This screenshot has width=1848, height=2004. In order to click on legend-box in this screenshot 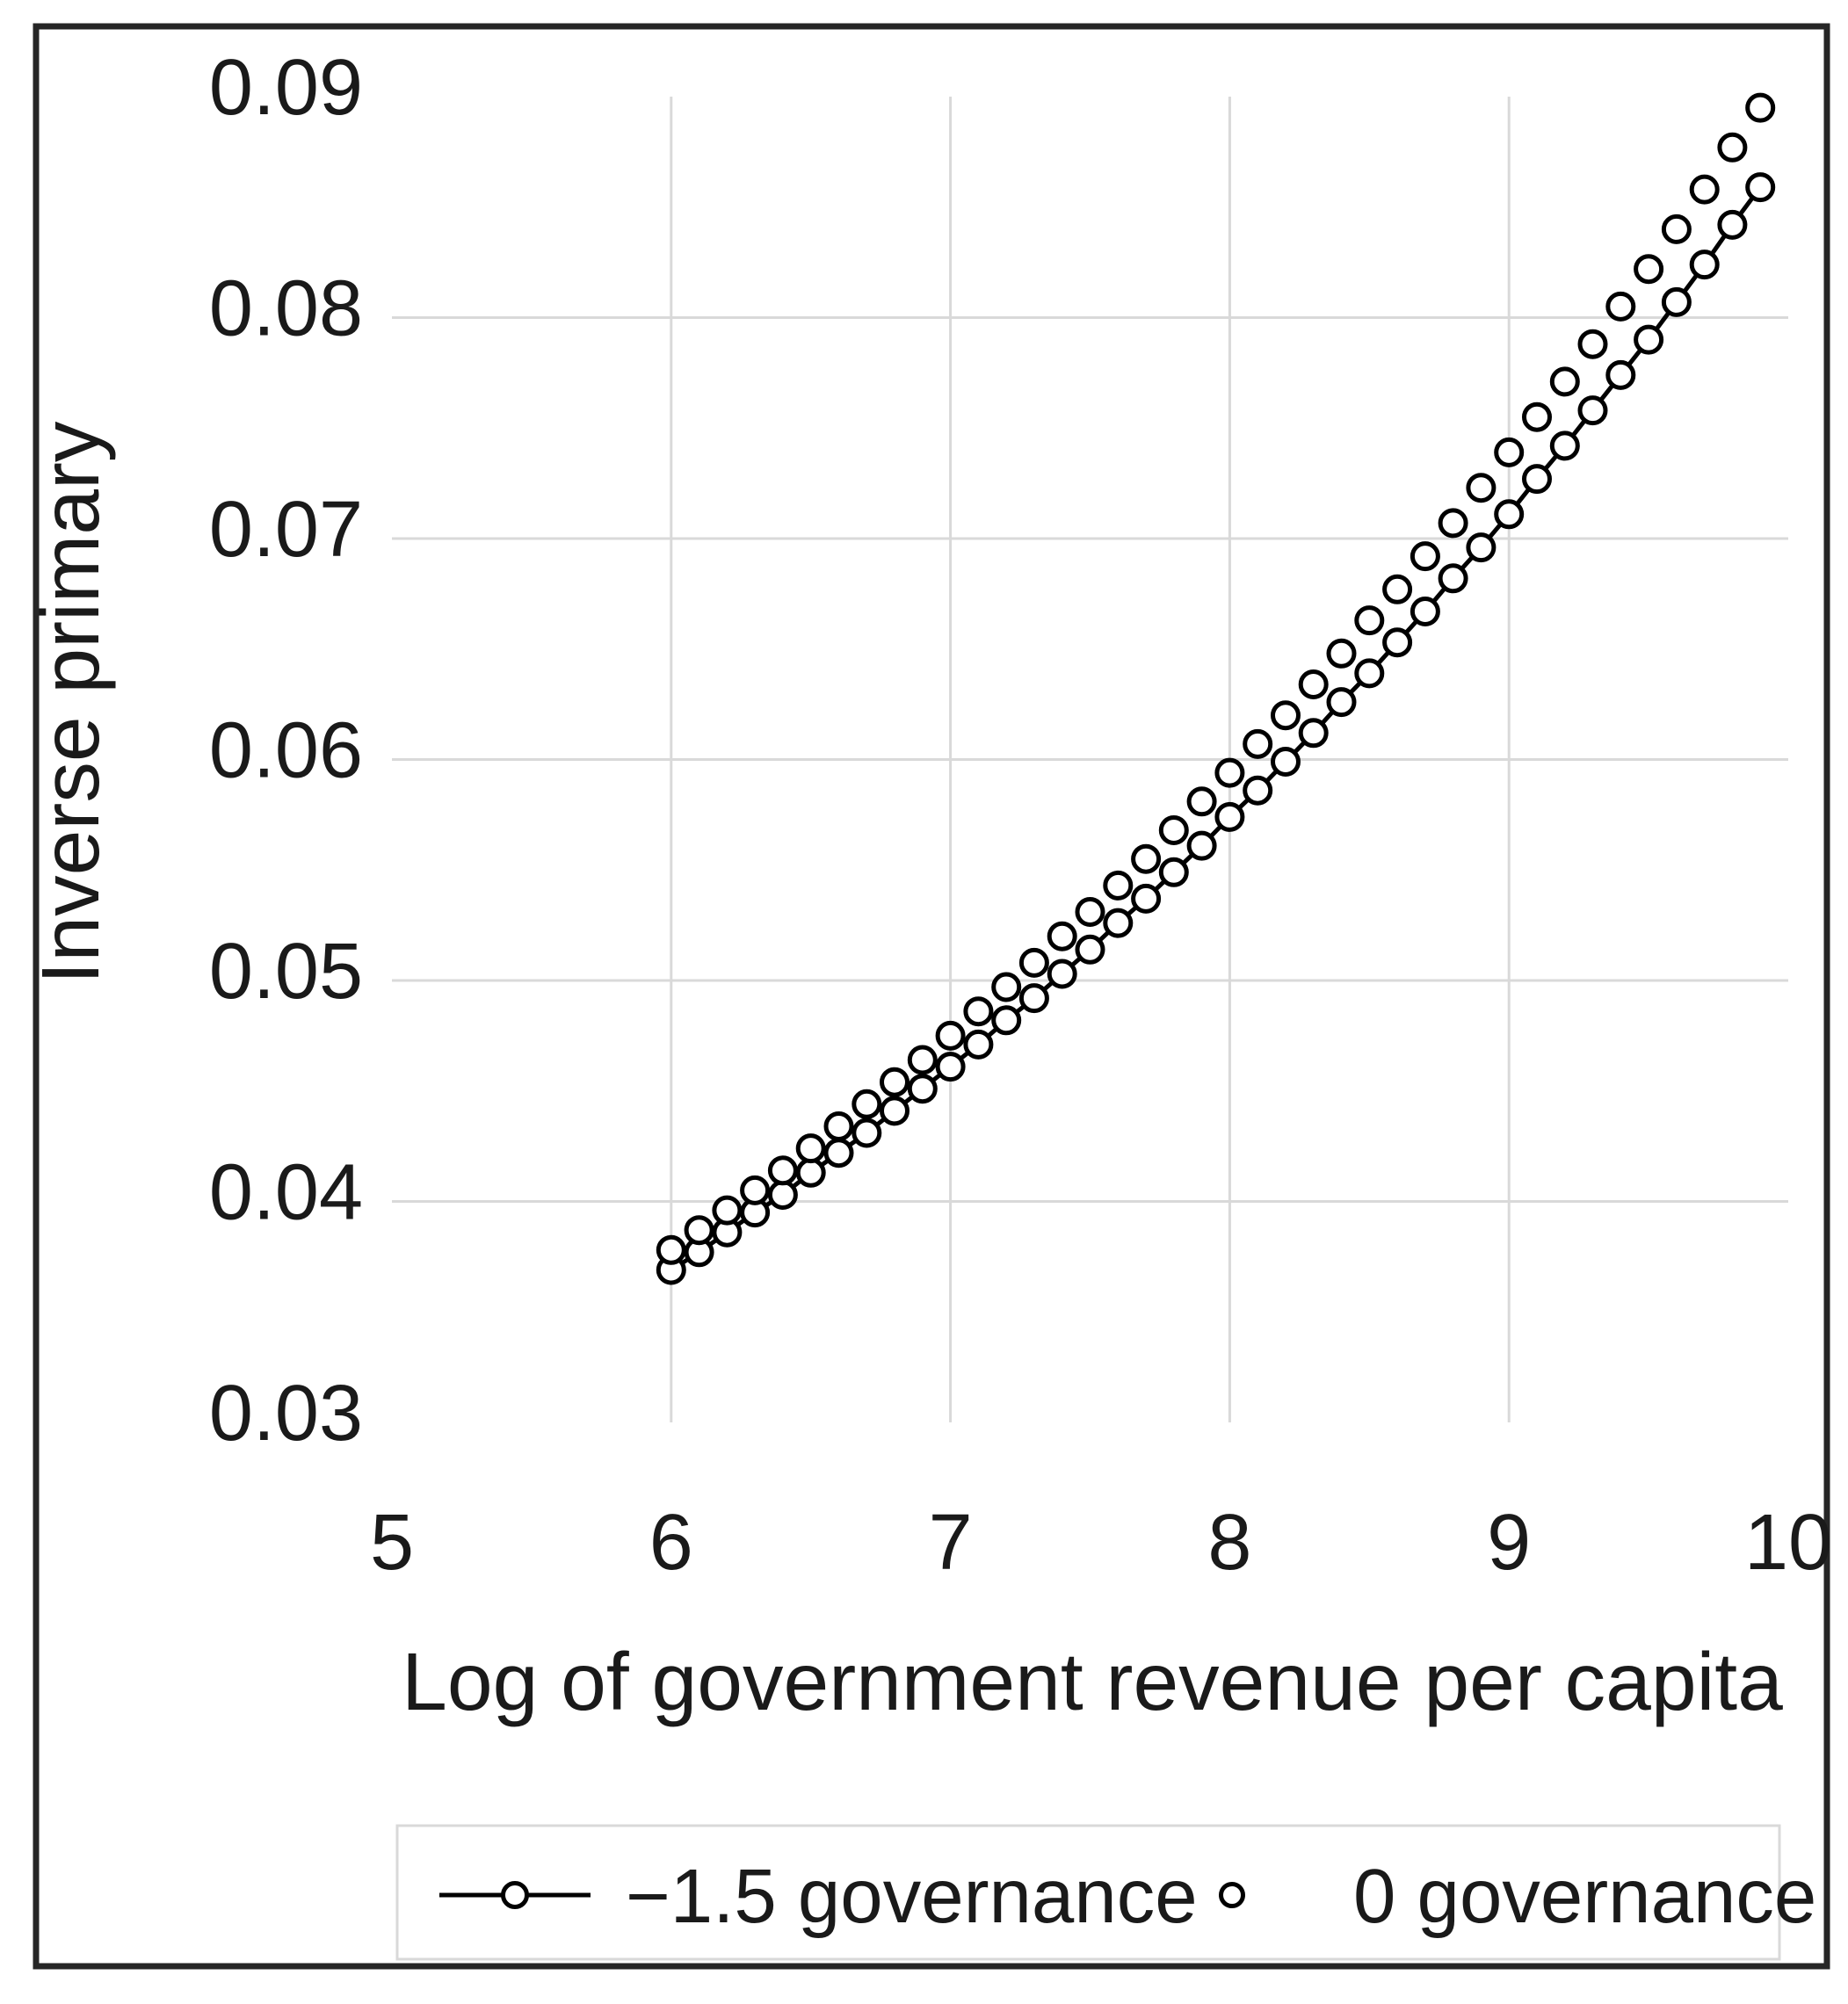, I will do `click(1088, 1892)`.